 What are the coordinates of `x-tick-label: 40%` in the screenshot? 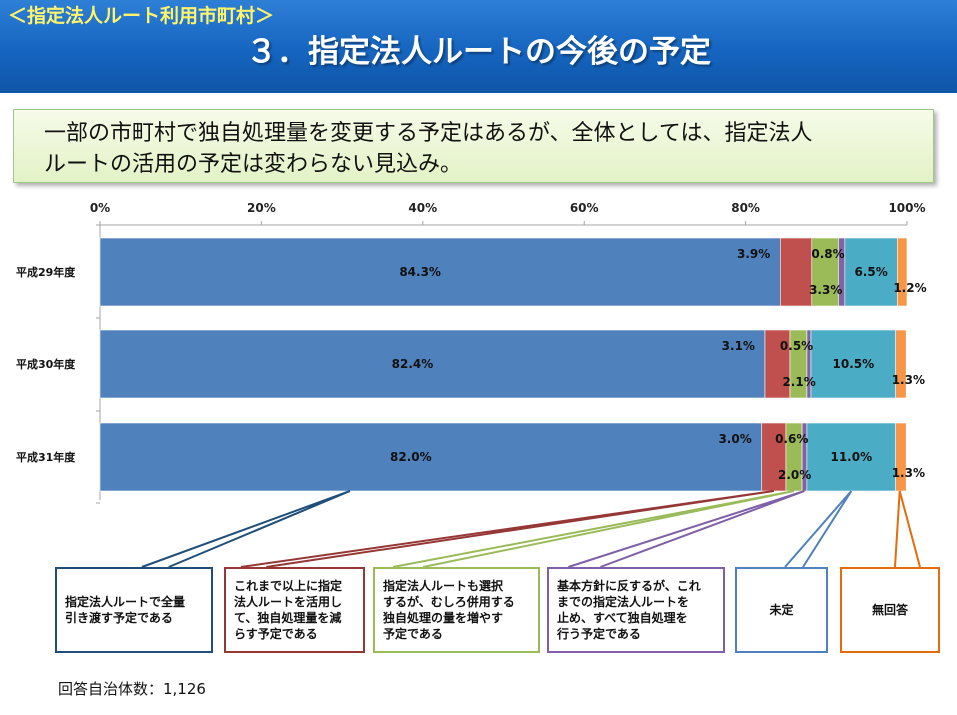 It's located at (422, 208).